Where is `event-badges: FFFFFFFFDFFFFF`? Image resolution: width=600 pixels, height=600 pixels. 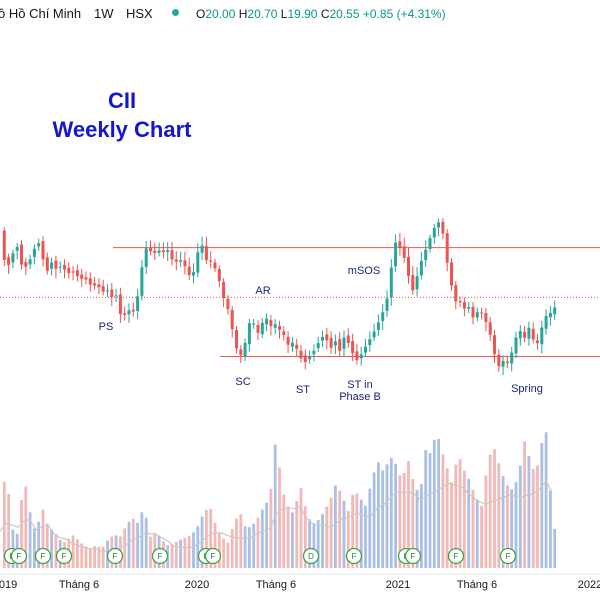 event-badges: FFFFFFFFDFFFFF is located at coordinates (260, 556).